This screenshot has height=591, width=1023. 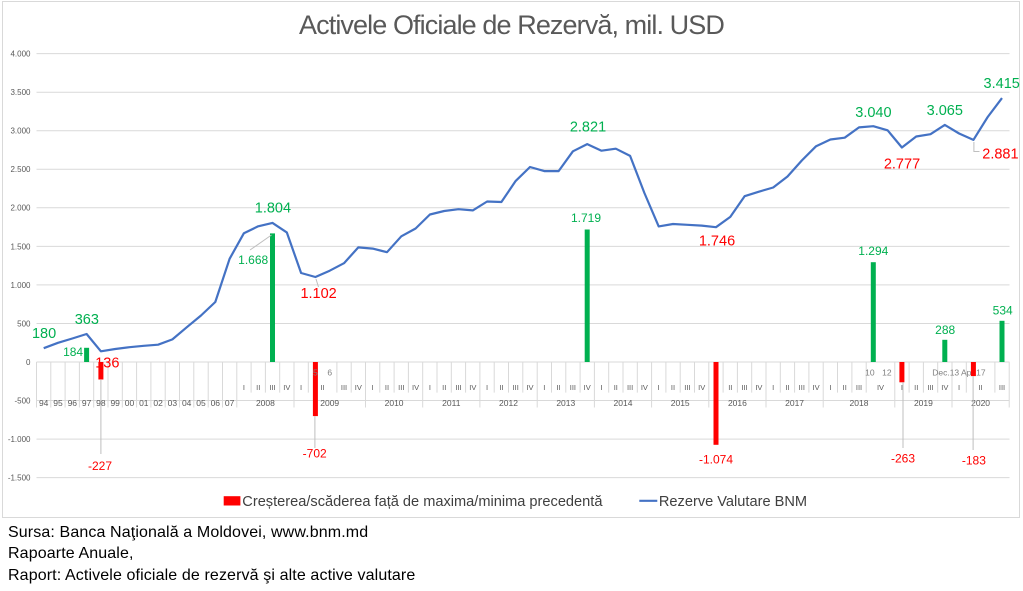 What do you see at coordinates (451, 403) in the screenshot?
I see `svg-text: 2011` at bounding box center [451, 403].